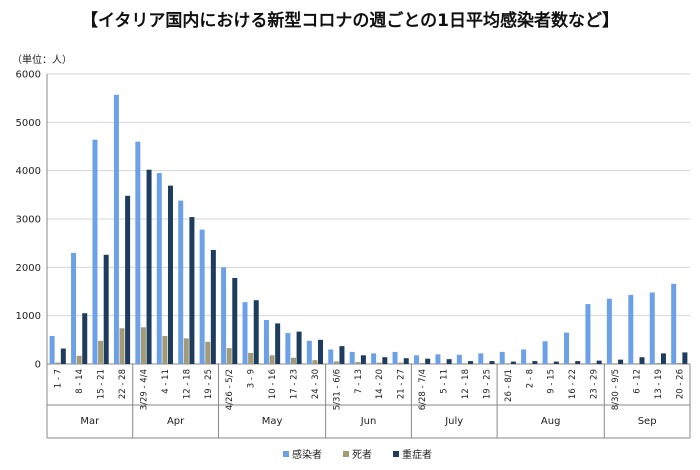  What do you see at coordinates (123, 384) in the screenshot?
I see `x-tick-label: 22 - 28` at bounding box center [123, 384].